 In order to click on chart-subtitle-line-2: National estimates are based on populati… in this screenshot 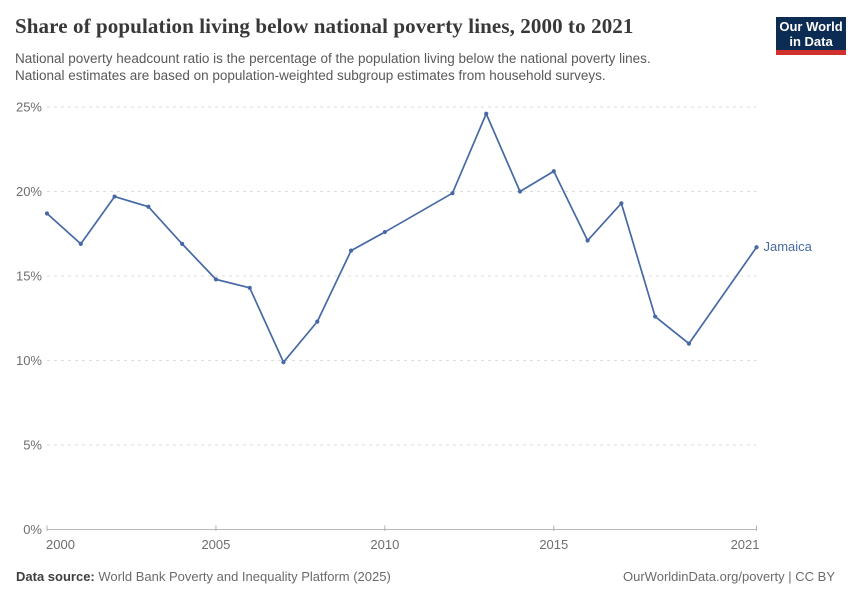, I will do `click(310, 75)`.